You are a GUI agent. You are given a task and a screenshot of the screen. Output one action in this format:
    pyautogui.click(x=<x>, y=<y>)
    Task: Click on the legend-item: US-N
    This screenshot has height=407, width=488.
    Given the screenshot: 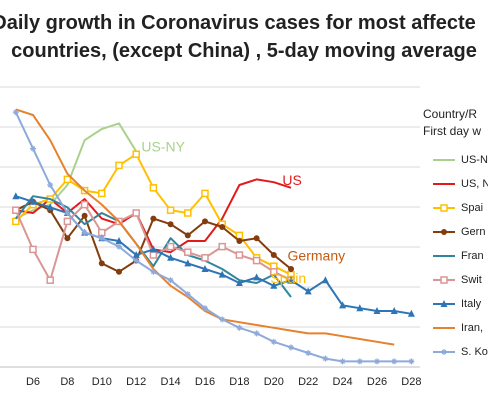 What is the action you would take?
    pyautogui.click(x=460, y=160)
    